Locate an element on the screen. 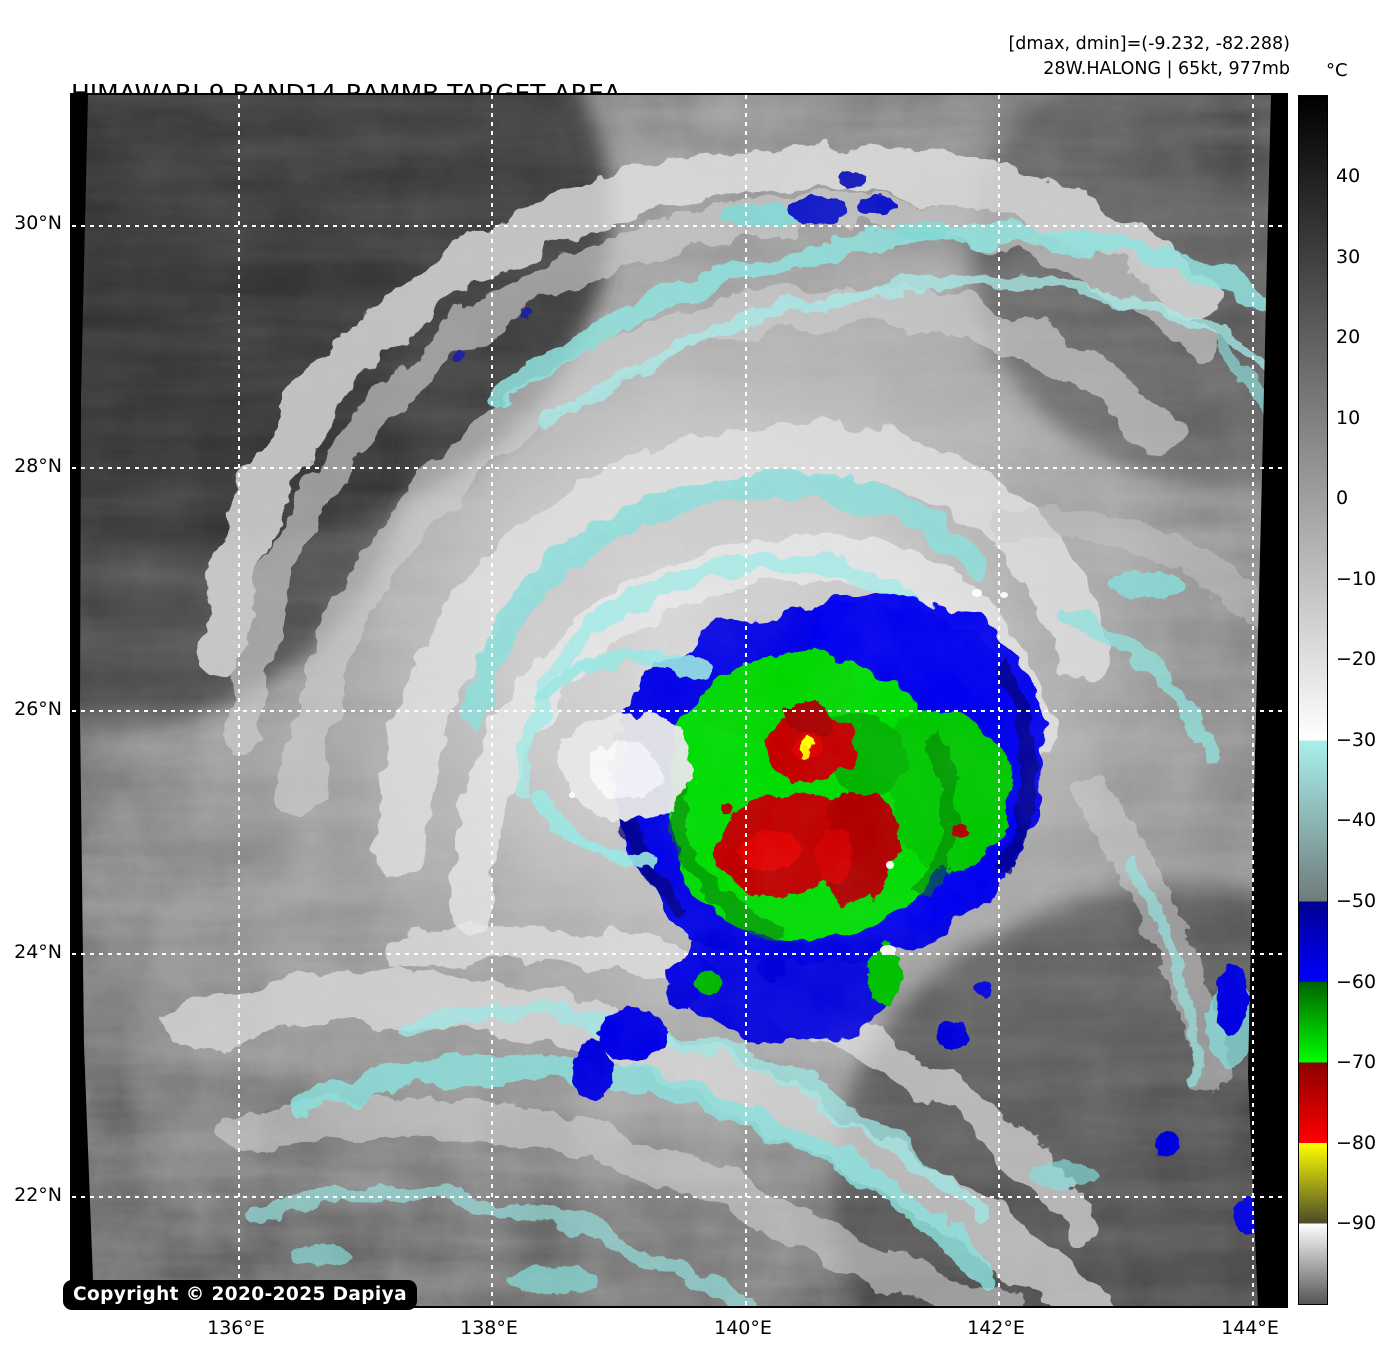 Image resolution: width=1390 pixels, height=1359 pixels. colorbar-tick-m50: −50 is located at coordinates (1356, 901).